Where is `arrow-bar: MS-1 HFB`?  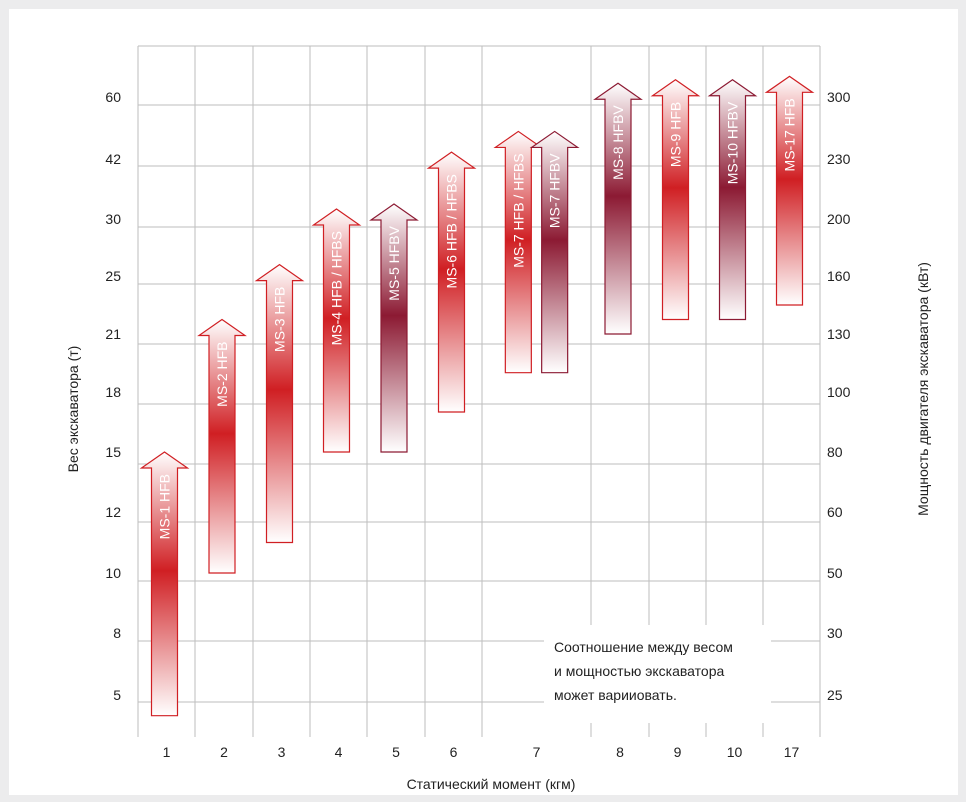 arrow-bar: MS-1 HFB is located at coordinates (164, 584).